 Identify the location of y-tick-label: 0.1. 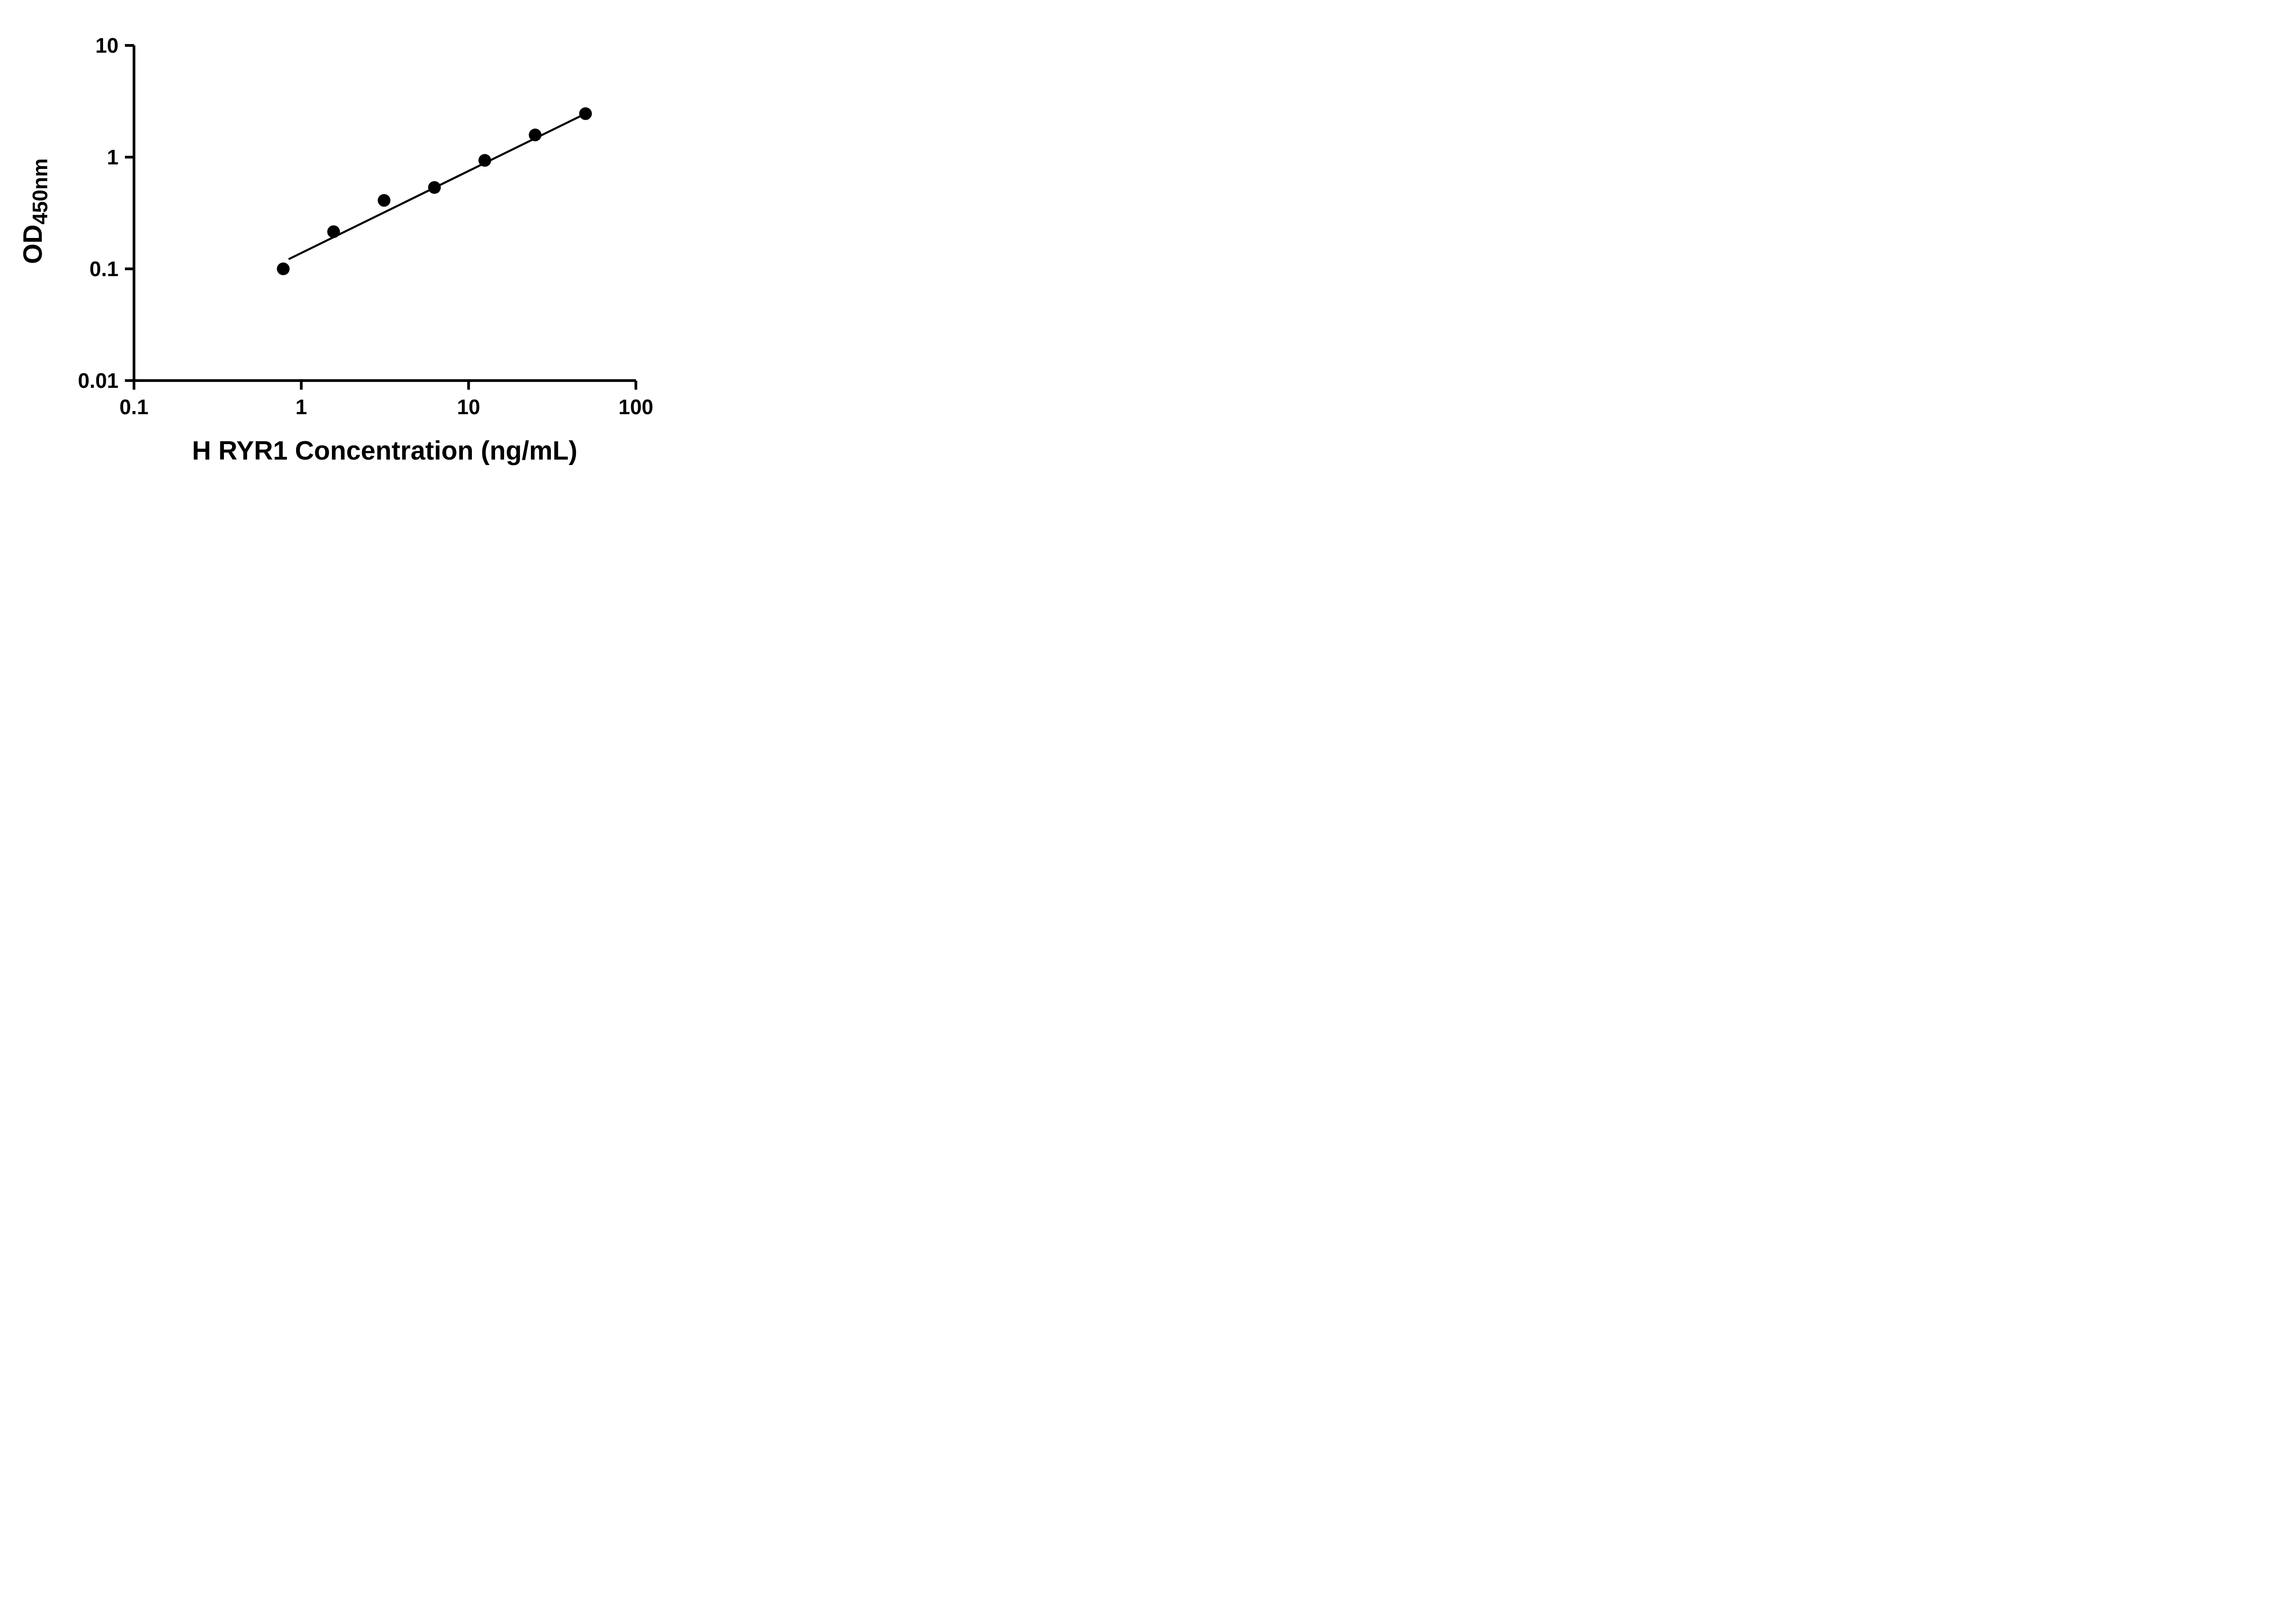
(104, 269).